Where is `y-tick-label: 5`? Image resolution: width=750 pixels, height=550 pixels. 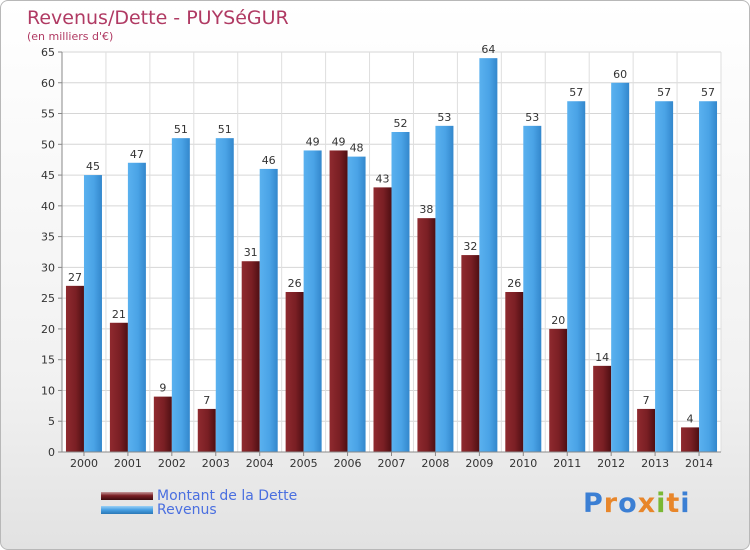 y-tick-label: 5 is located at coordinates (51, 421).